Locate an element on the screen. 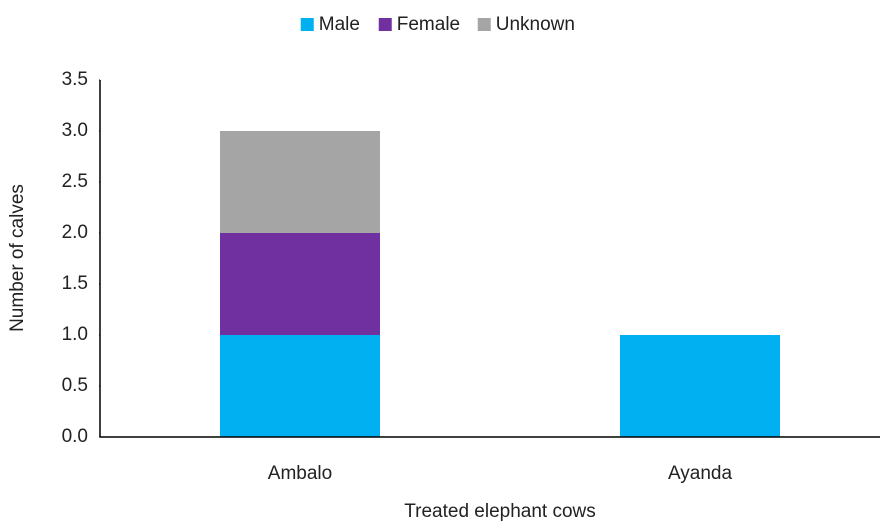  y-tick-label: 2.0 is located at coordinates (75, 232).